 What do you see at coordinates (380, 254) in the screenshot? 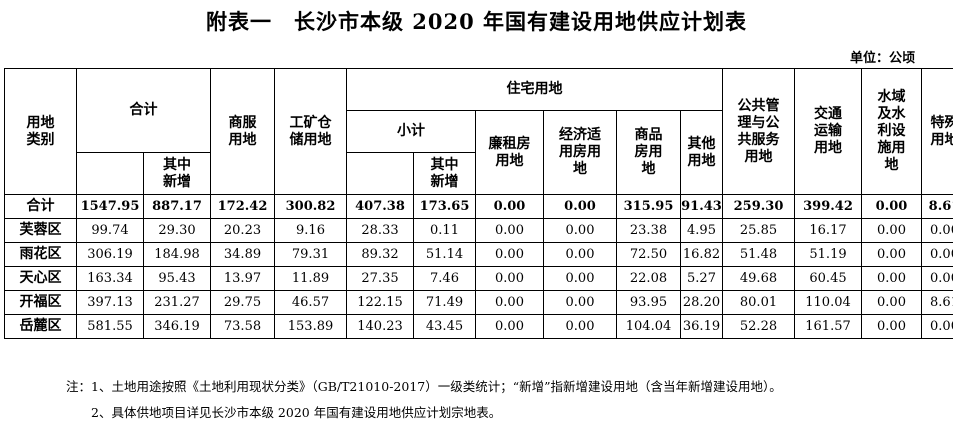
I see `cell: 89.32` at bounding box center [380, 254].